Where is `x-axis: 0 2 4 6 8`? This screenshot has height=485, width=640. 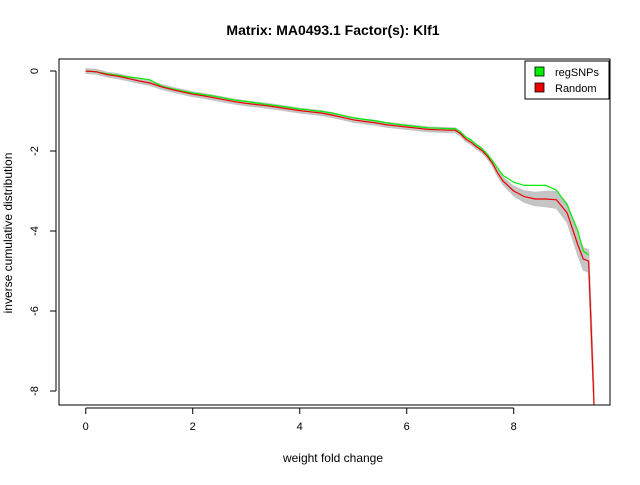
x-axis: 0 2 4 6 8 is located at coordinates (300, 420).